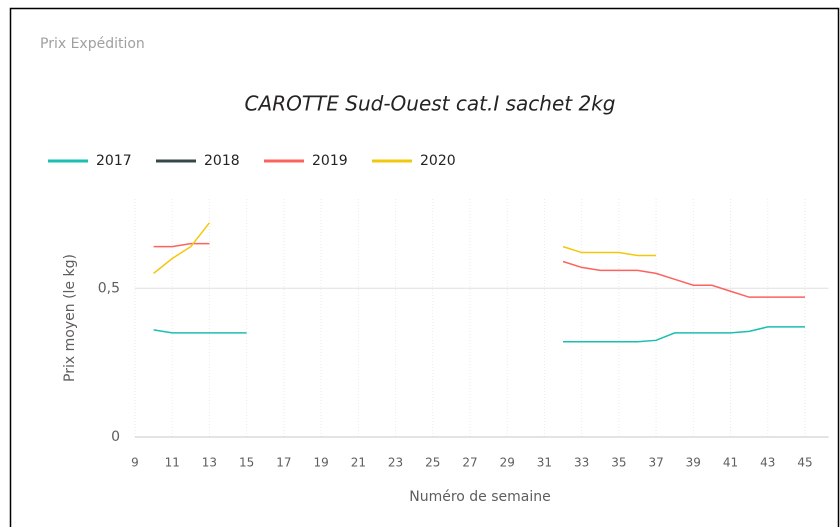  I want to click on chart-title: CAROTTE Sud-Ouest cat.I sachet 2kg, so click(430, 104).